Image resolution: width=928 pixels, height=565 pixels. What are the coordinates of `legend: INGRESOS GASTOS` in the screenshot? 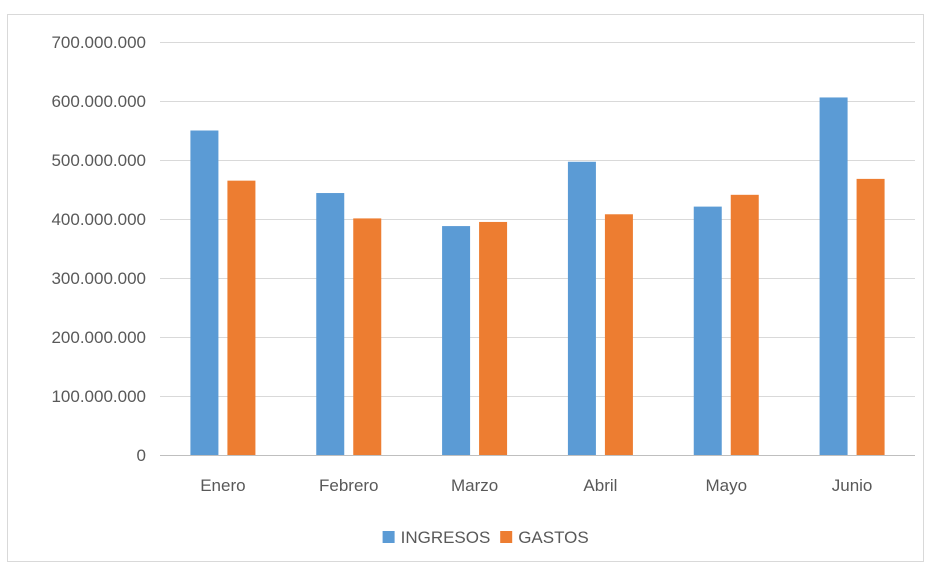 It's located at (485, 537).